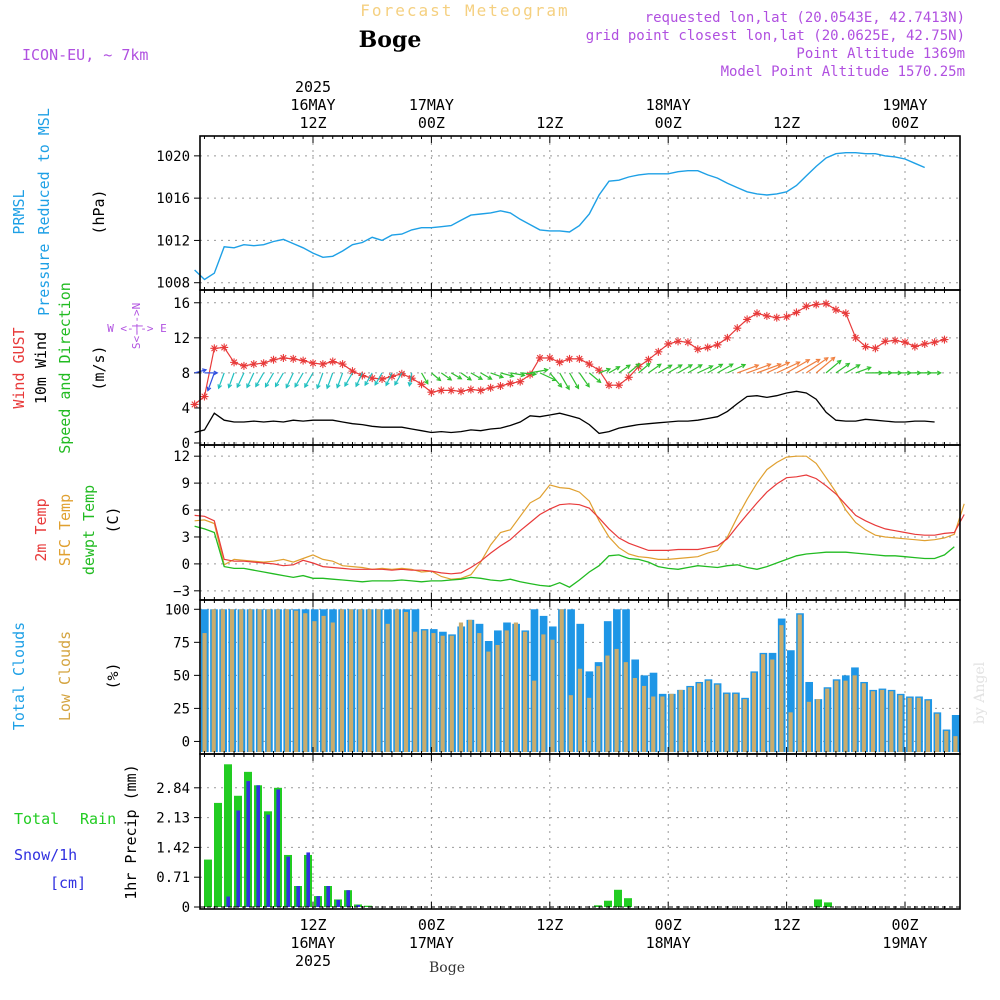  Describe the element at coordinates (574, 556) in the screenshot. I see `dewpt-line` at that location.